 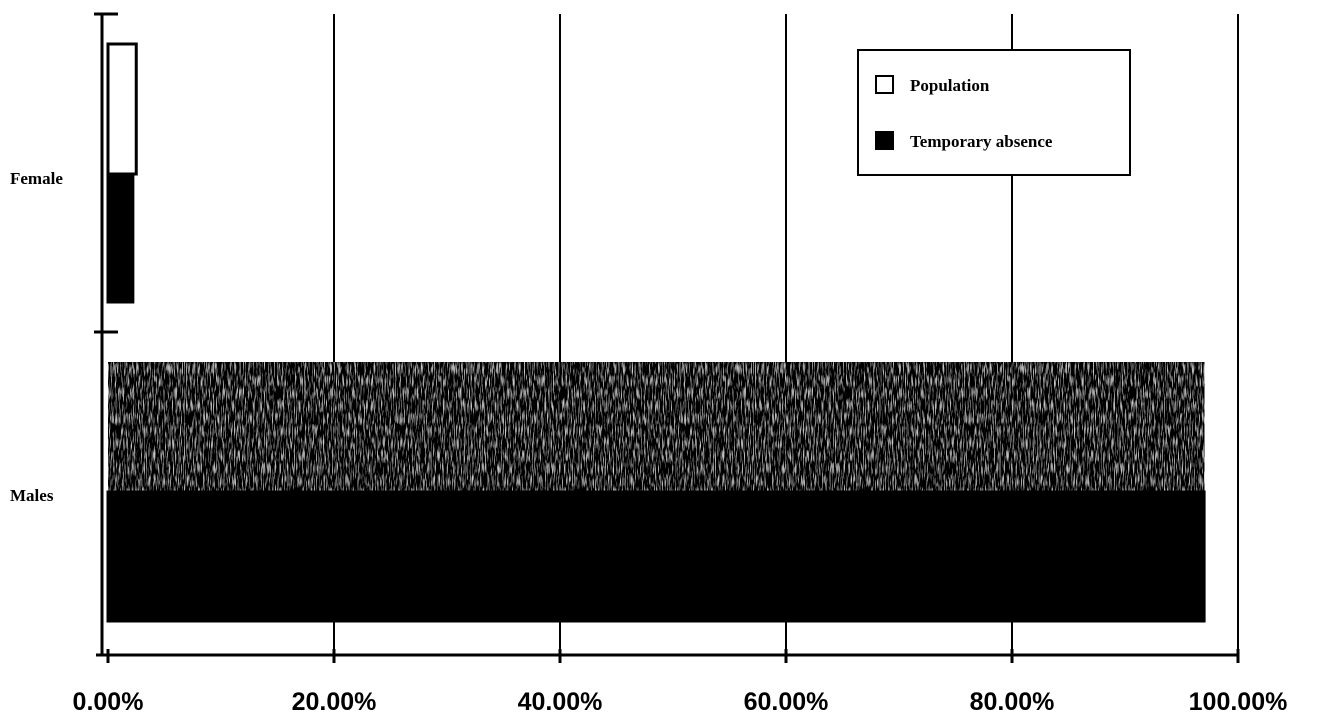 What do you see at coordinates (334, 702) in the screenshot?
I see `x-tick-label: 20.00%` at bounding box center [334, 702].